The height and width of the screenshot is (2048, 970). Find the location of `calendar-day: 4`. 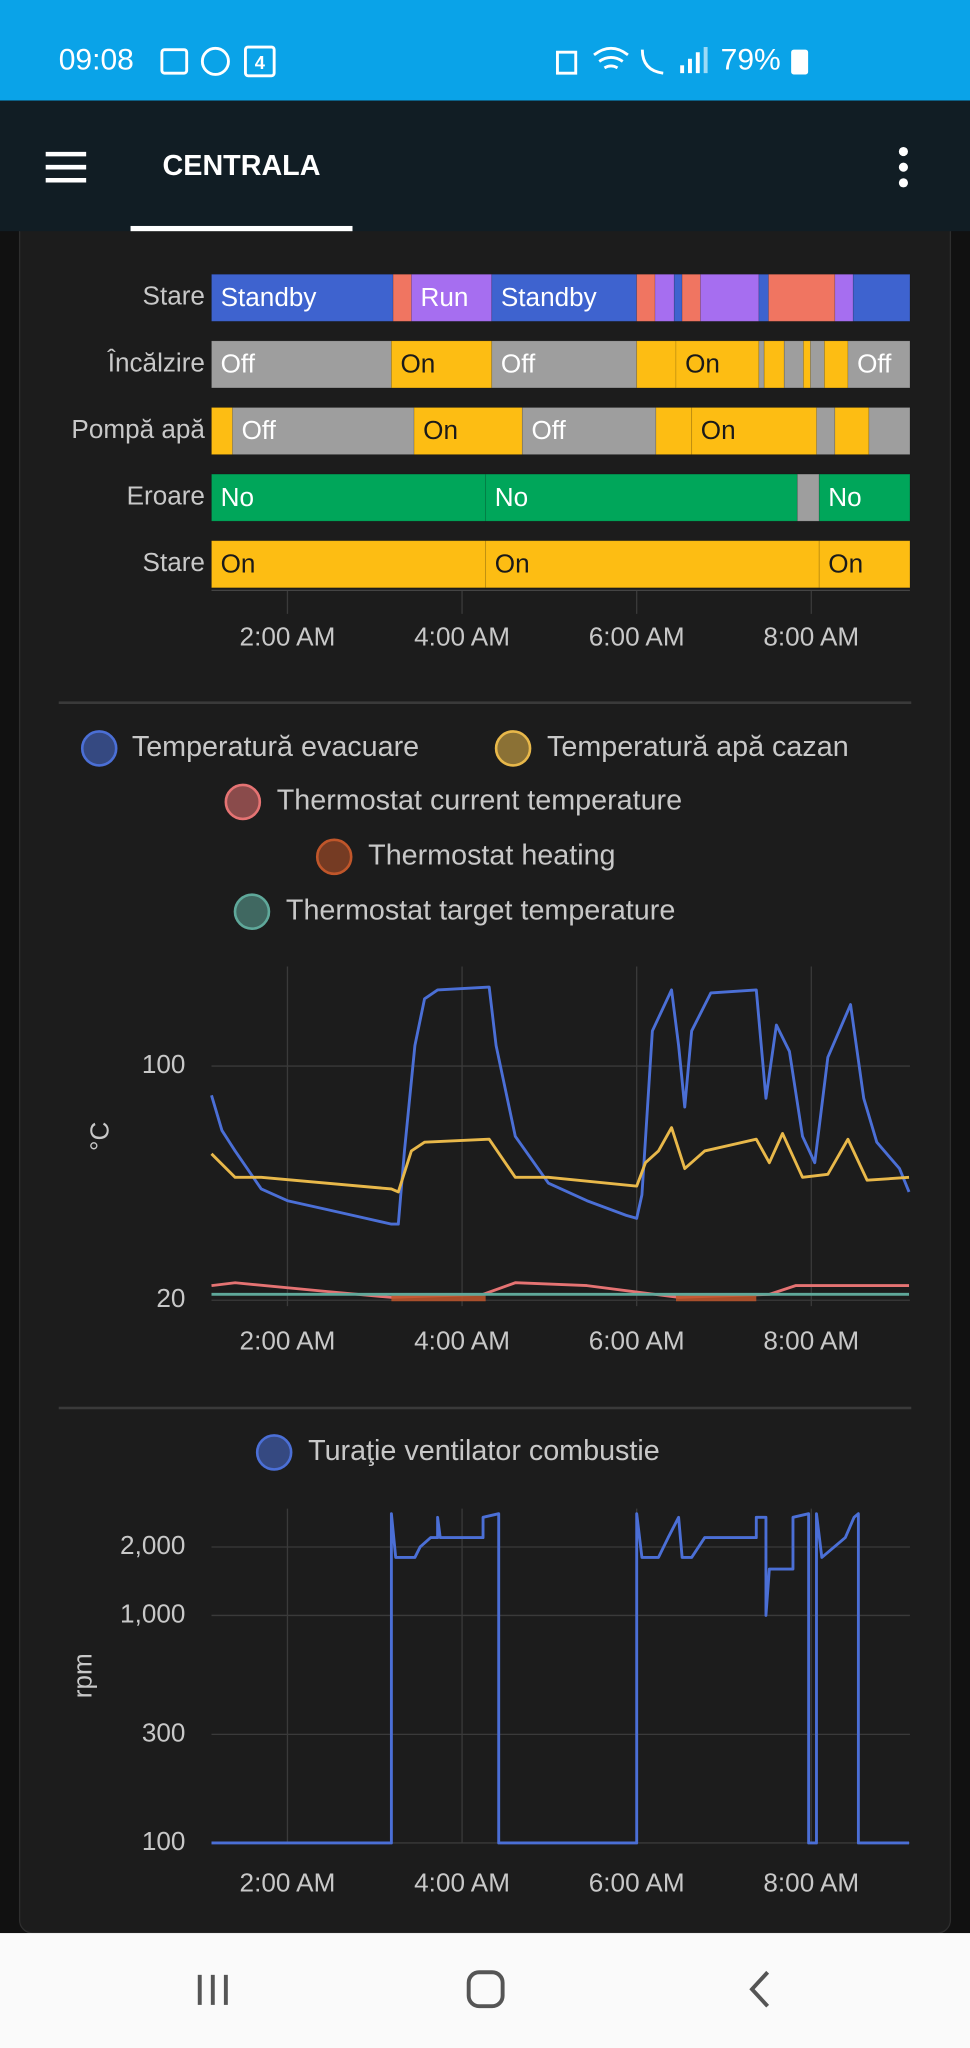

calendar-day: 4 is located at coordinates (260, 62).